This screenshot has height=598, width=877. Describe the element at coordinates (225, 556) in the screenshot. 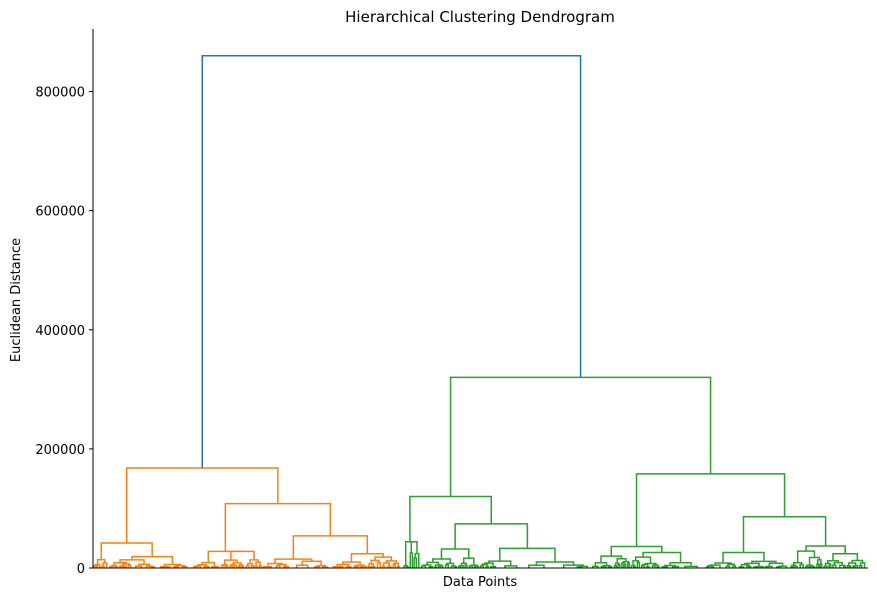

I see `cluster-1-right-left-link` at that location.